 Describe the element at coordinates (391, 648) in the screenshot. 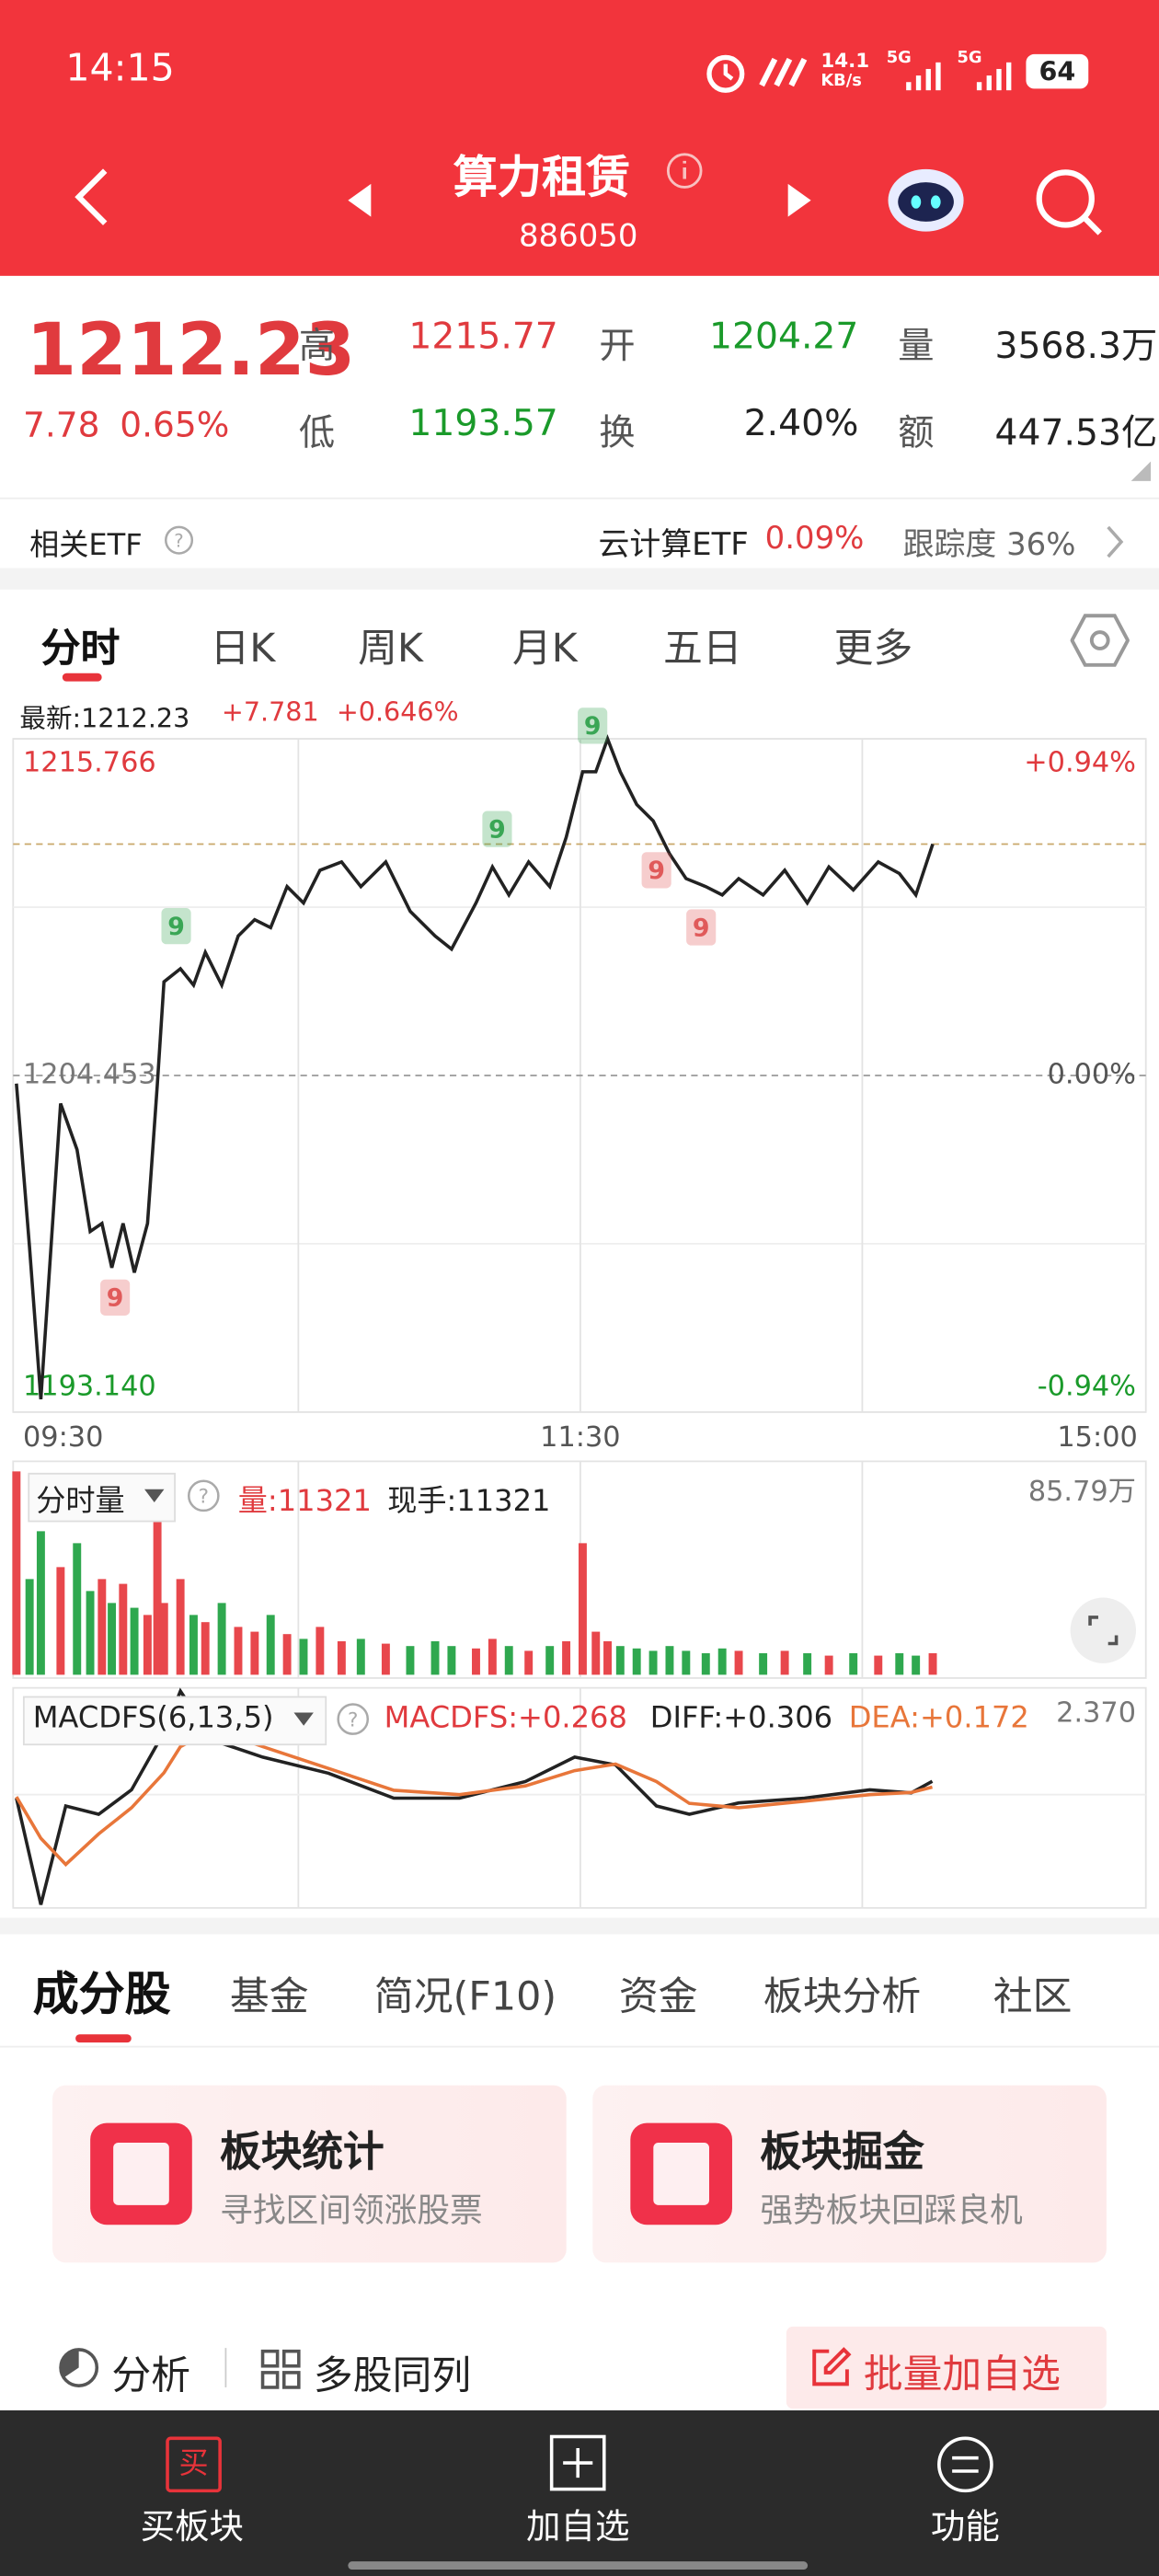

I see `chart-tab: 周K` at that location.